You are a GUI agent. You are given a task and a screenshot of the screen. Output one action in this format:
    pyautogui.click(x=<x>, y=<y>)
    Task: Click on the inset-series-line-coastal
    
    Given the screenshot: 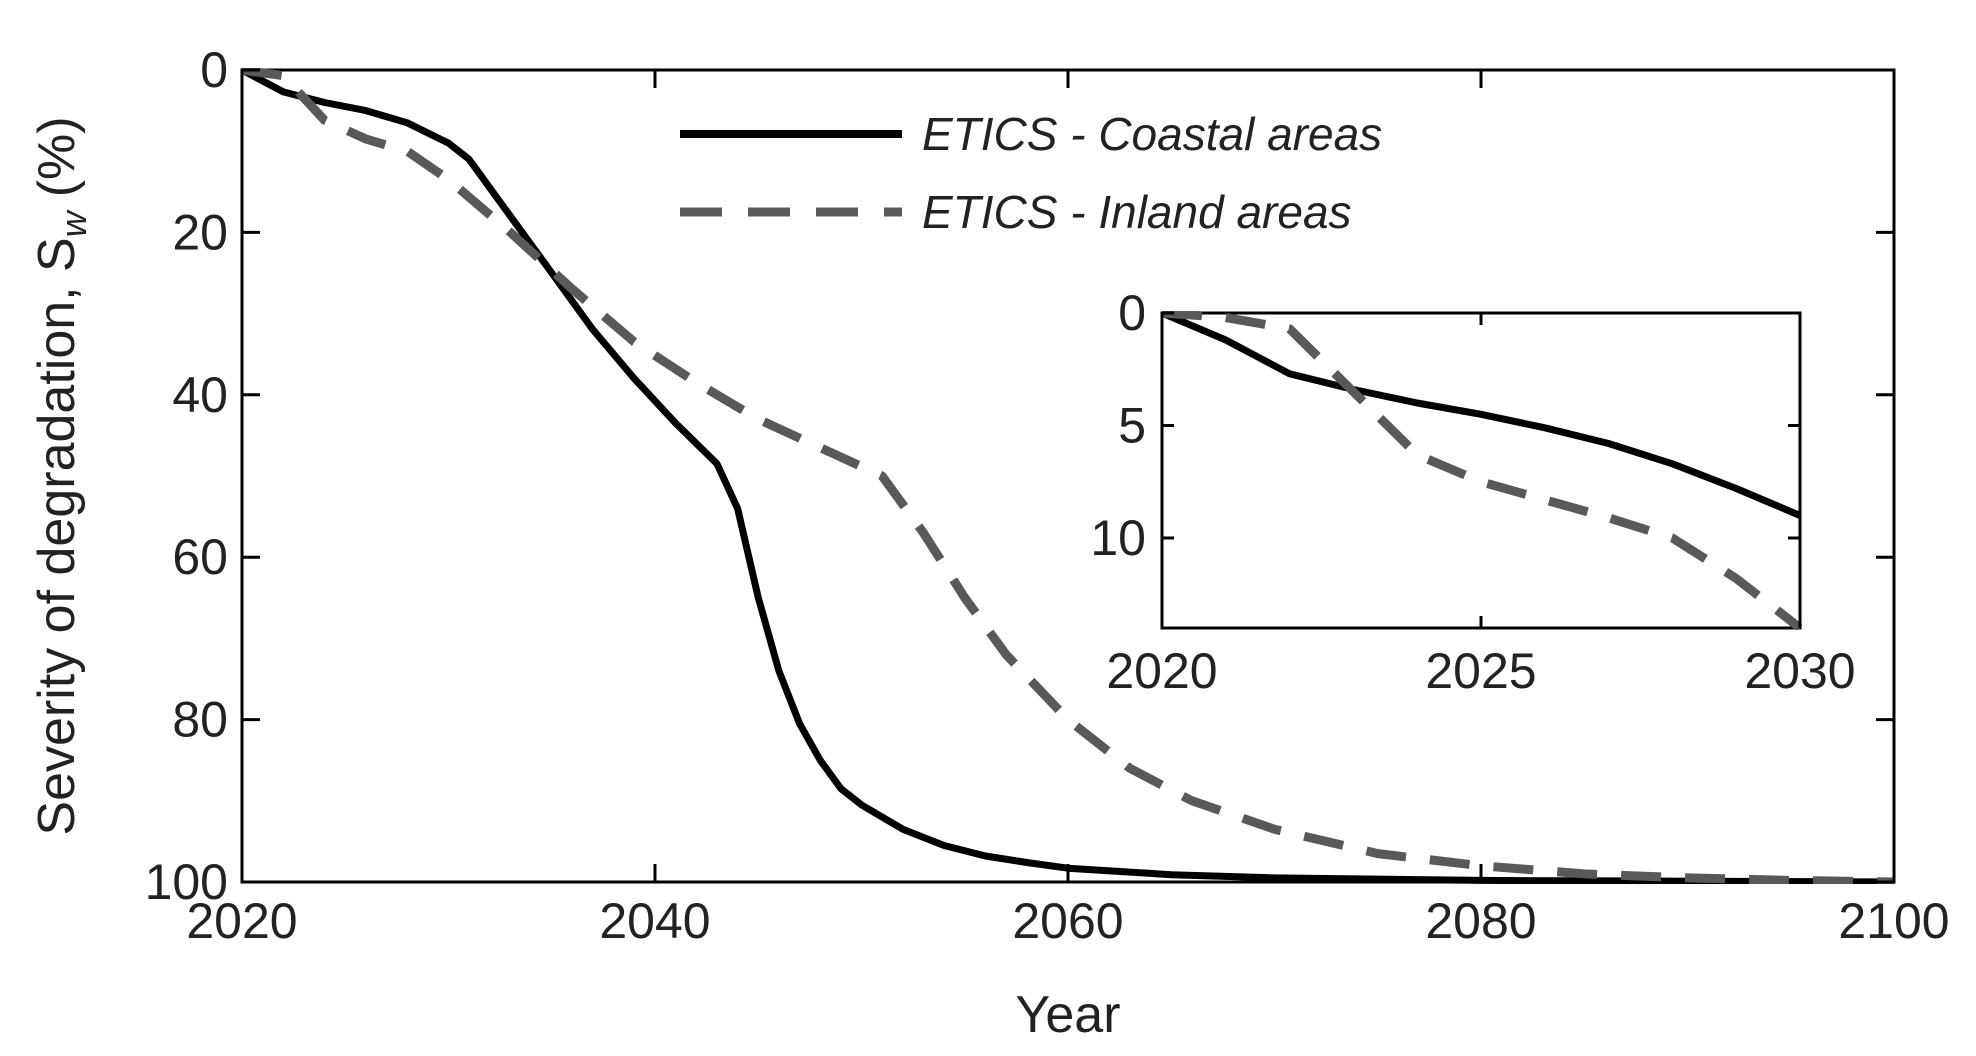 What is the action you would take?
    pyautogui.click(x=1481, y=415)
    